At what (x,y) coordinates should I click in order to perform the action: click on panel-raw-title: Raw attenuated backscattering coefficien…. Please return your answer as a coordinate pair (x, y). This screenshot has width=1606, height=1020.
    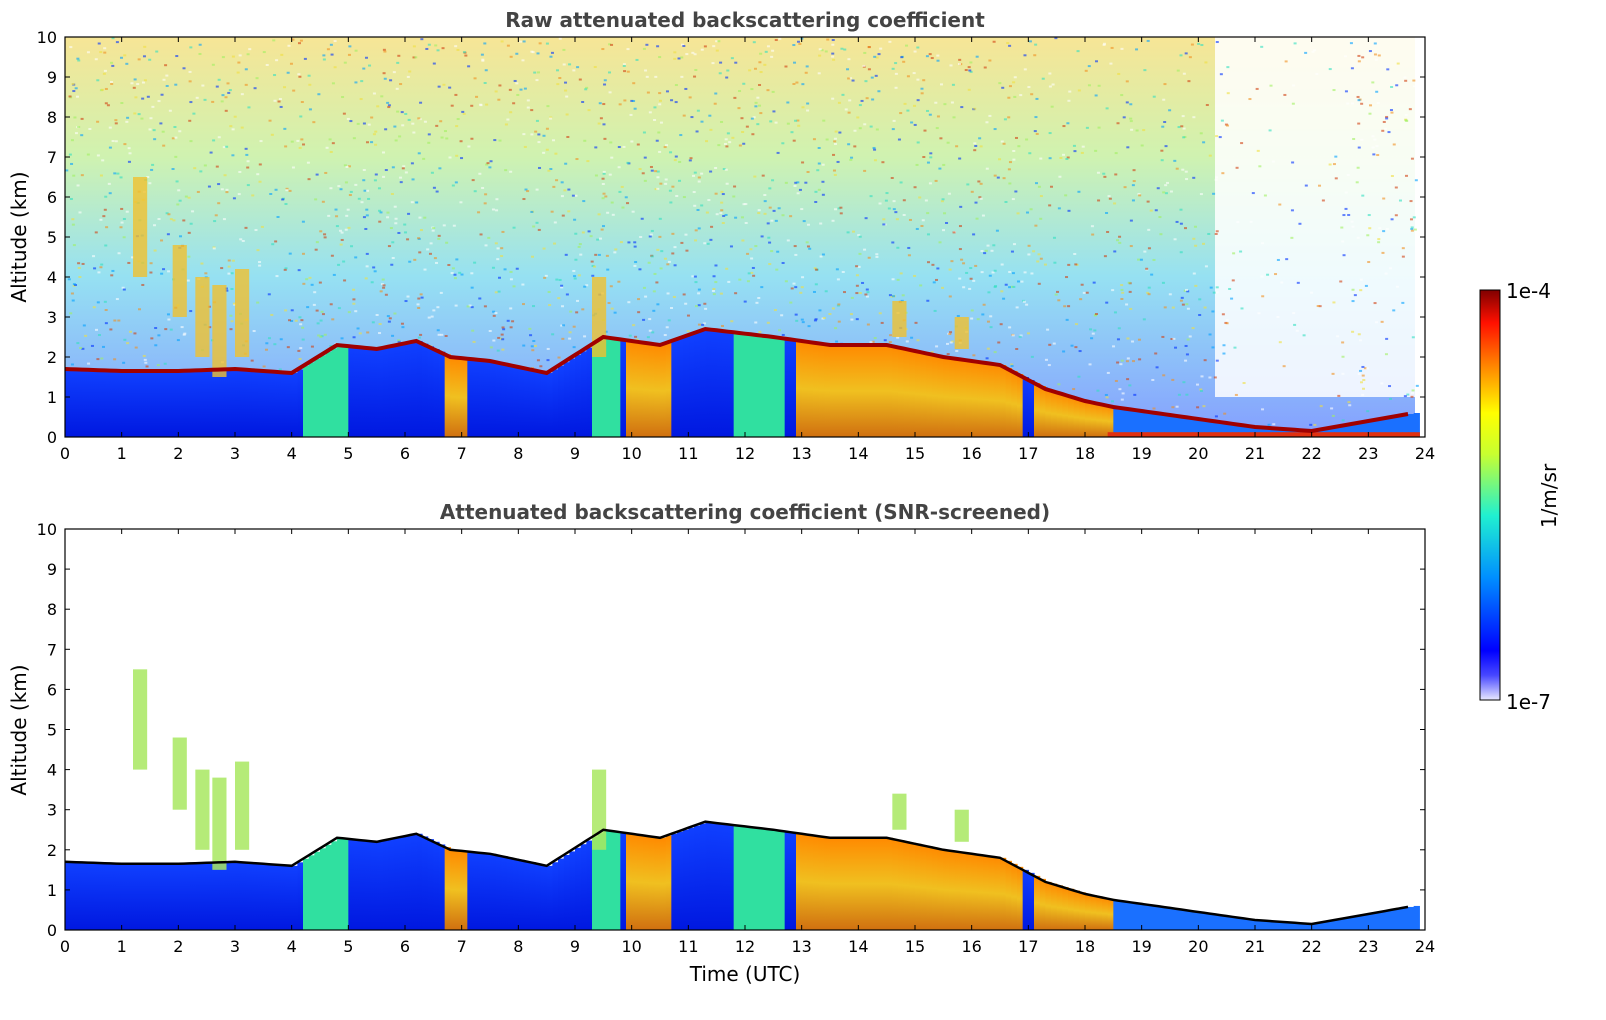
    Looking at the image, I should click on (745, 20).